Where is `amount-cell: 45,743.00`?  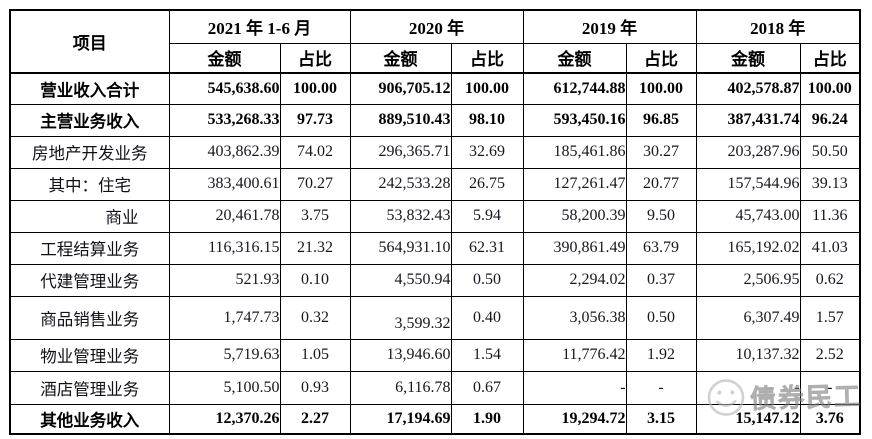 amount-cell: 45,743.00 is located at coordinates (748, 216).